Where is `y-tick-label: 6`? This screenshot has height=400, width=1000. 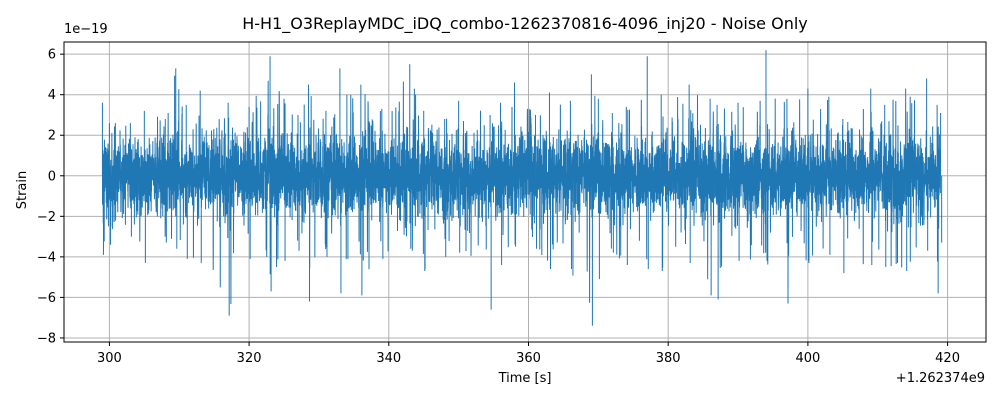
y-tick-label: 6 is located at coordinates (52, 55).